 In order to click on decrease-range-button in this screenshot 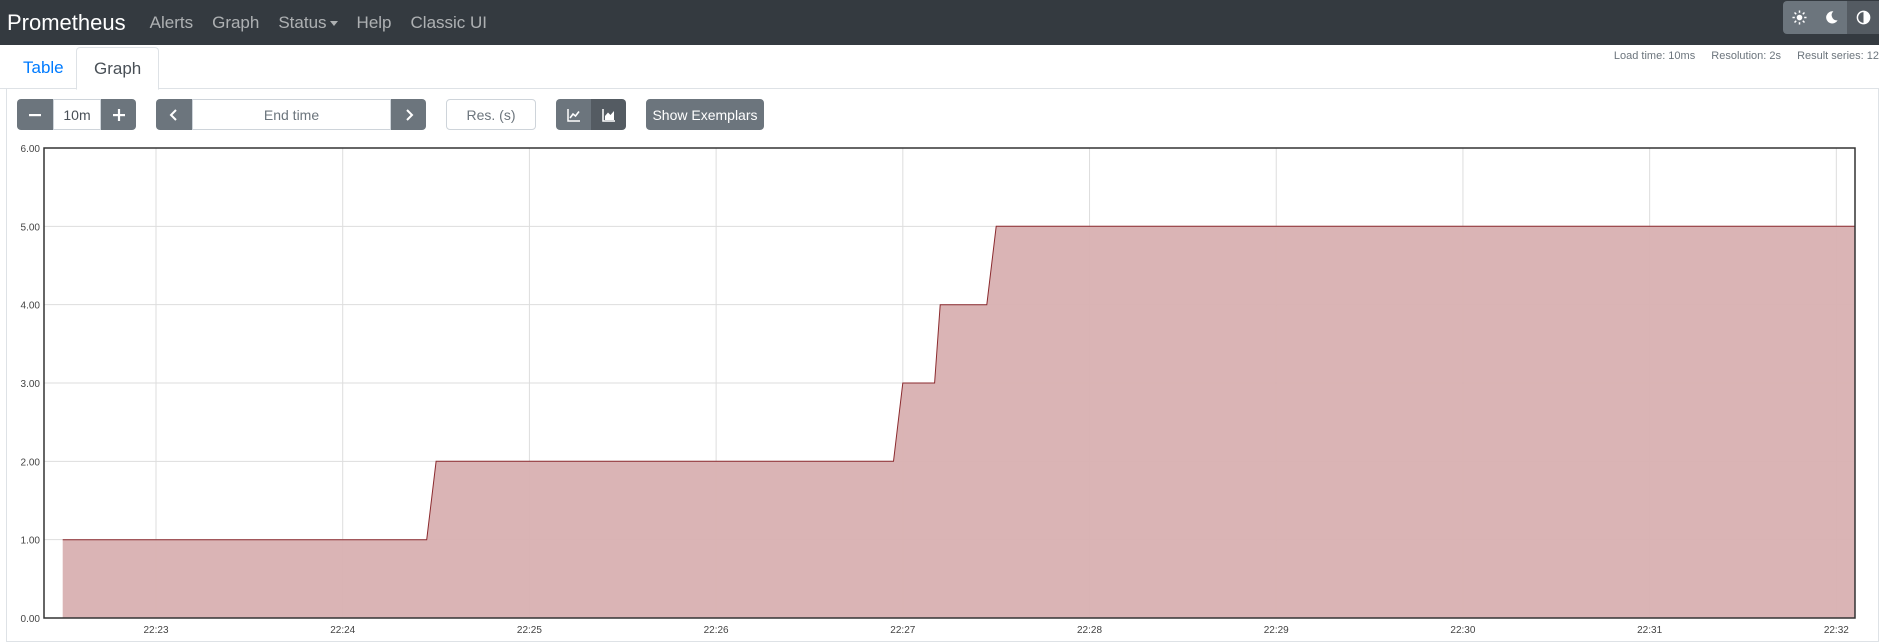, I will do `click(35, 114)`.